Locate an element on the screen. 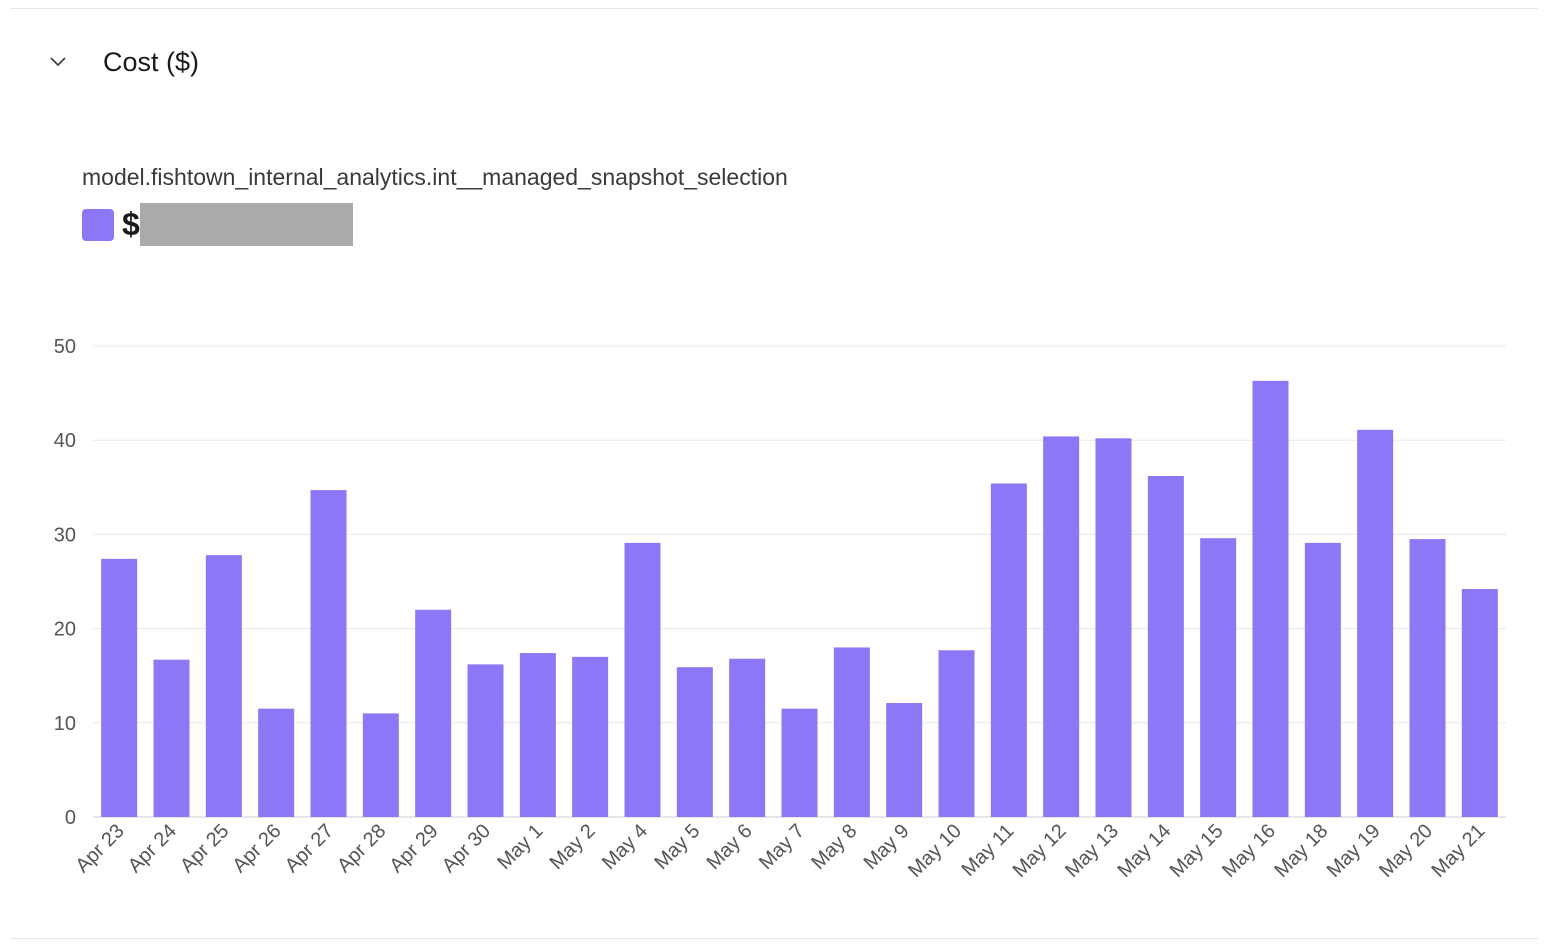 The height and width of the screenshot is (948, 1550). x-tick-label: Apr 23 is located at coordinates (99, 848).